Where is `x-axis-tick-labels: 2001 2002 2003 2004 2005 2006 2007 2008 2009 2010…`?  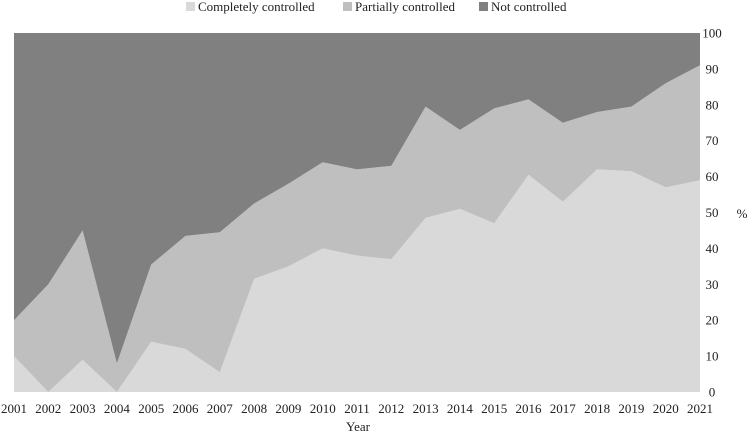 x-axis-tick-labels: 2001 2002 2003 2004 2005 2006 2007 2008 2009 2010… is located at coordinates (357, 408).